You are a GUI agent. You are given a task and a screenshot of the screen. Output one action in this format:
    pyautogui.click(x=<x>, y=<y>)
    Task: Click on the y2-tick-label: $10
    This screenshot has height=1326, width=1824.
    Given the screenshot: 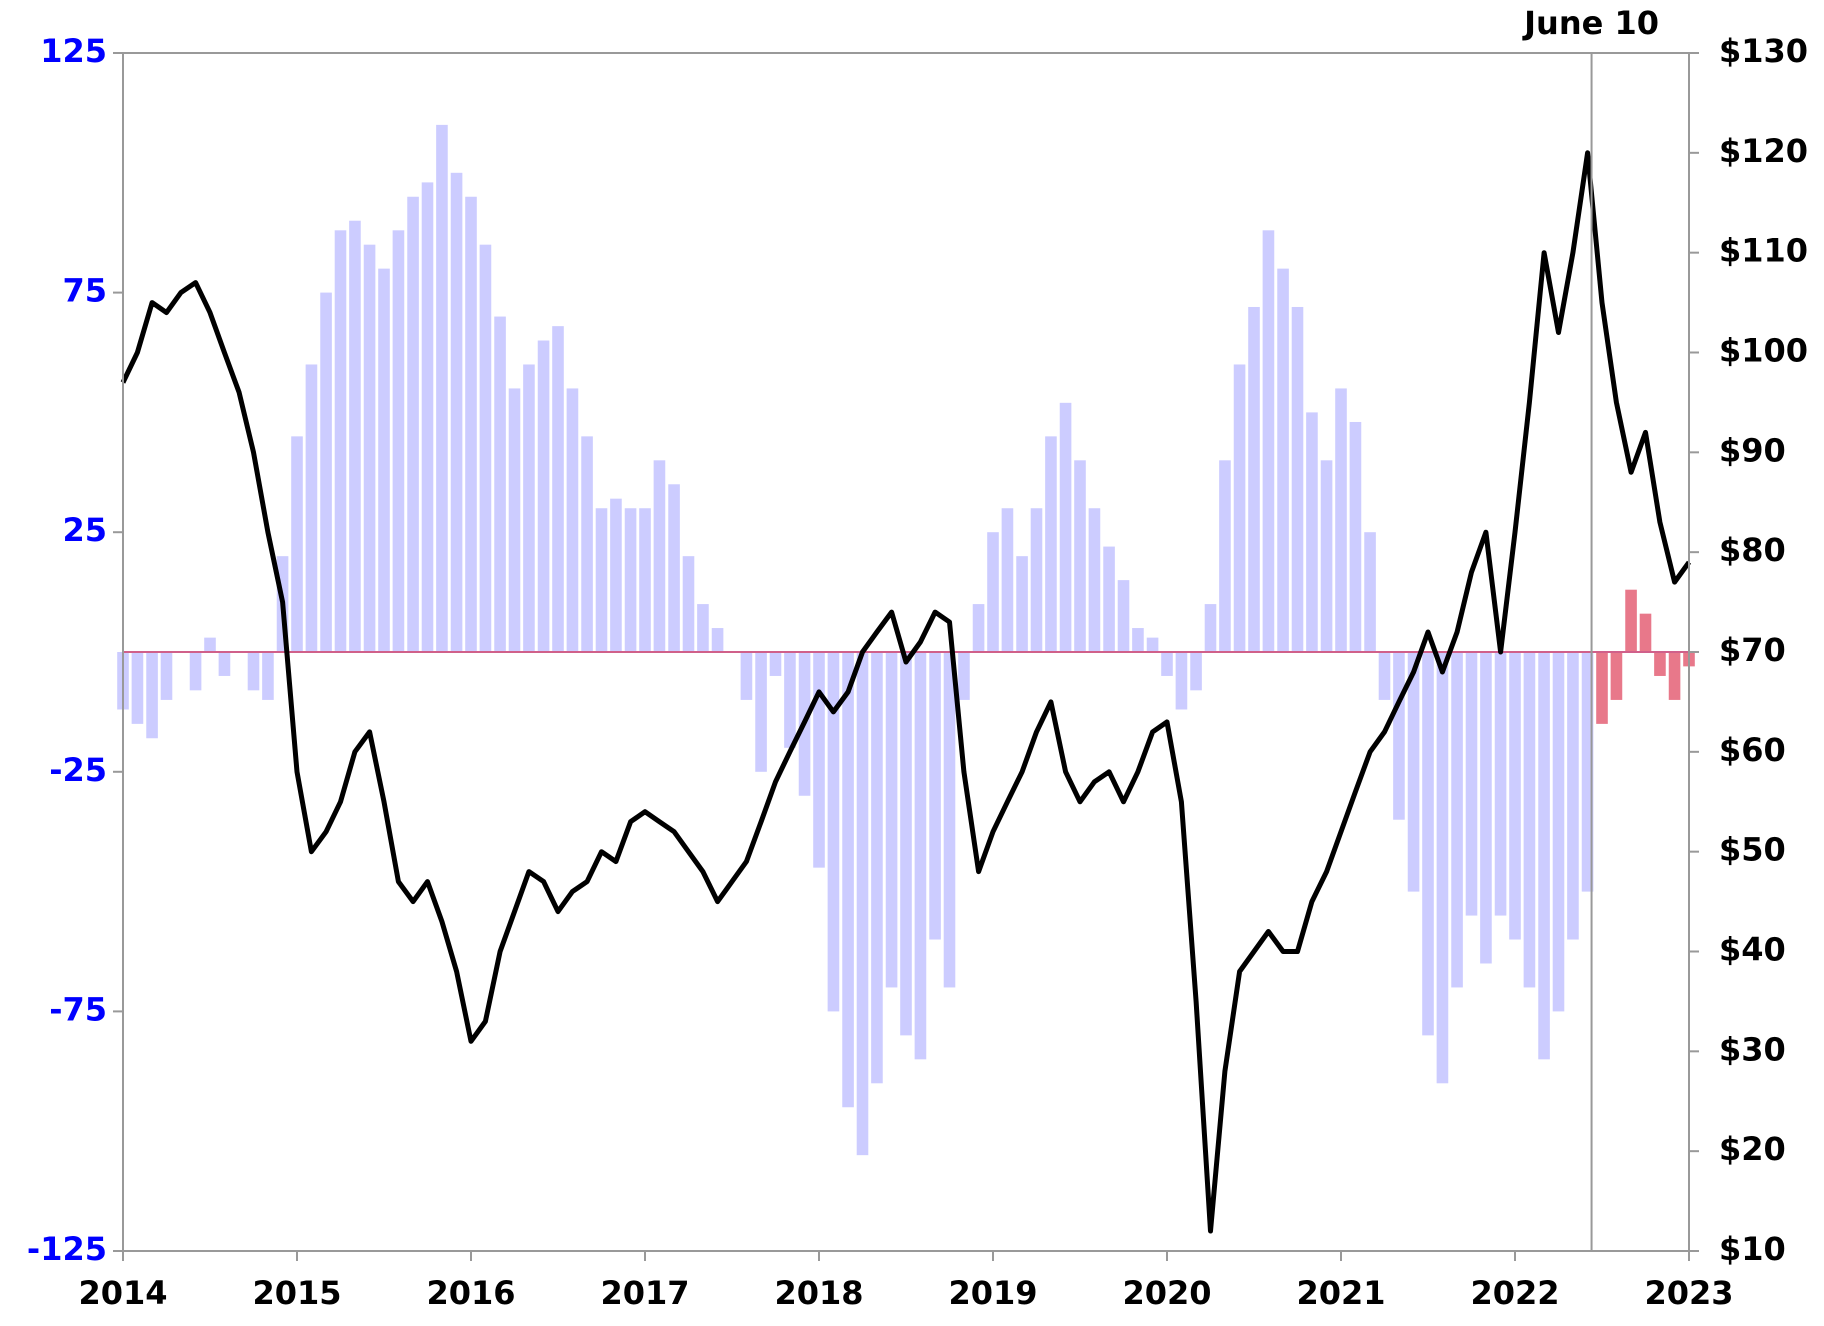 What is the action you would take?
    pyautogui.click(x=1752, y=1249)
    